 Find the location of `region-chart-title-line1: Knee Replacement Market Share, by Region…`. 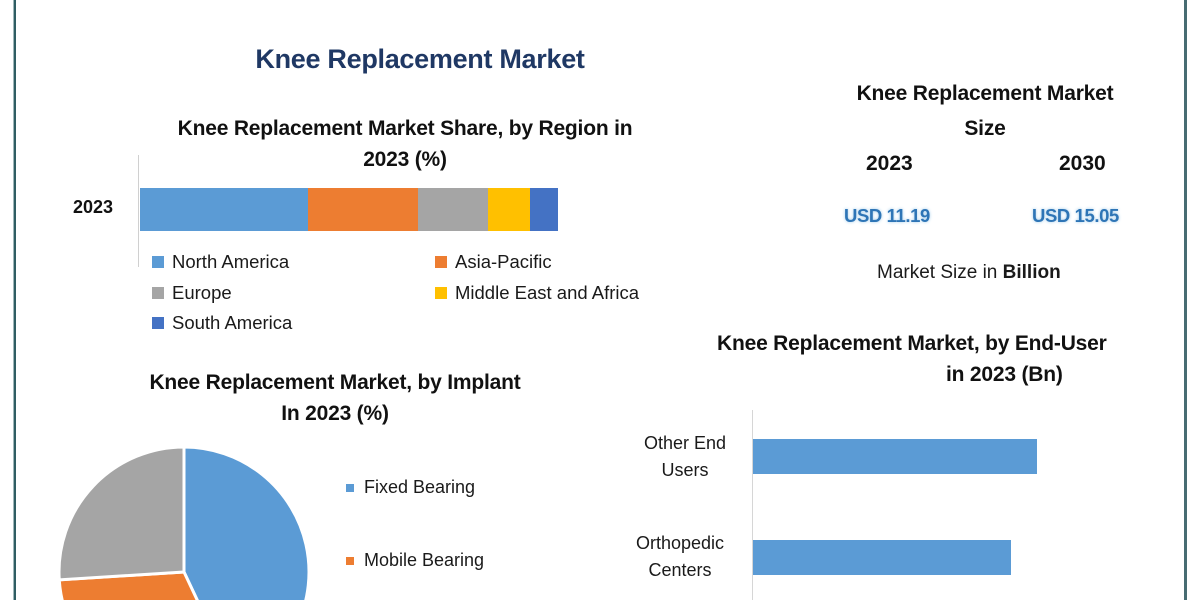

region-chart-title-line1: Knee Replacement Market Share, by Region… is located at coordinates (405, 128).